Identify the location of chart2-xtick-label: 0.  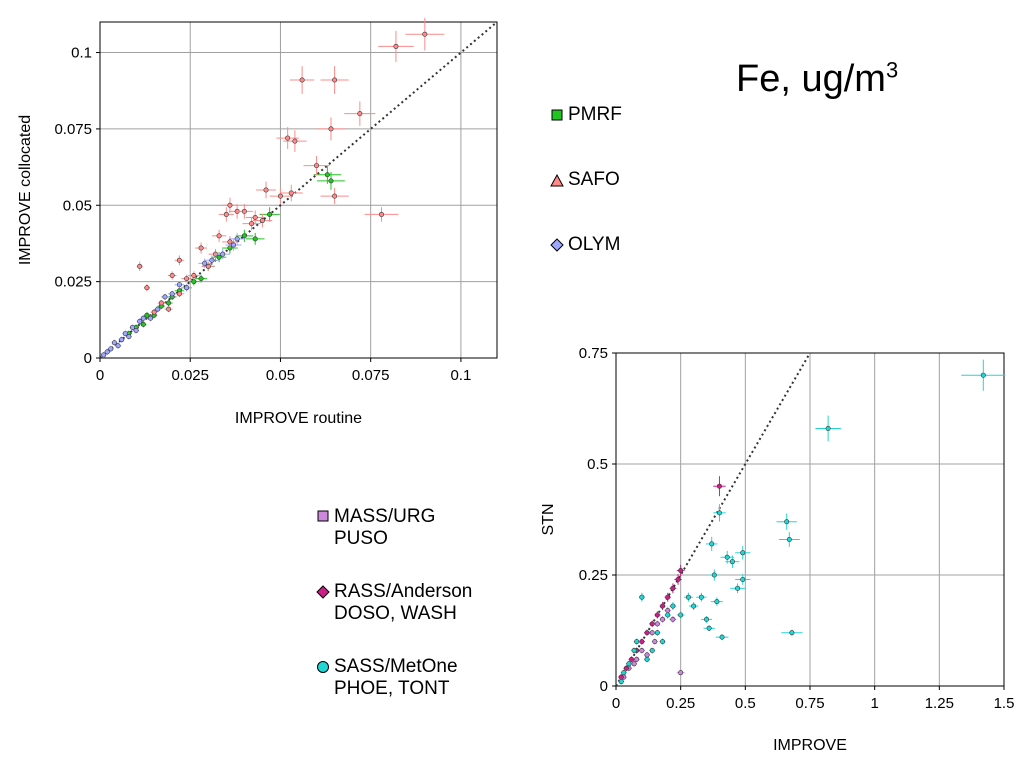
(616, 703).